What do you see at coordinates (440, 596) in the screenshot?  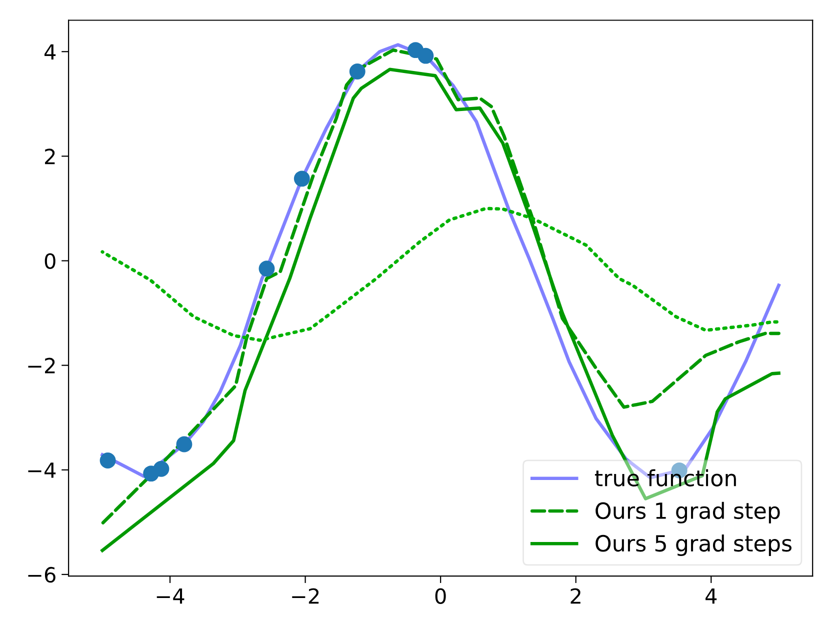 I see `x-tick-label: 0` at bounding box center [440, 596].